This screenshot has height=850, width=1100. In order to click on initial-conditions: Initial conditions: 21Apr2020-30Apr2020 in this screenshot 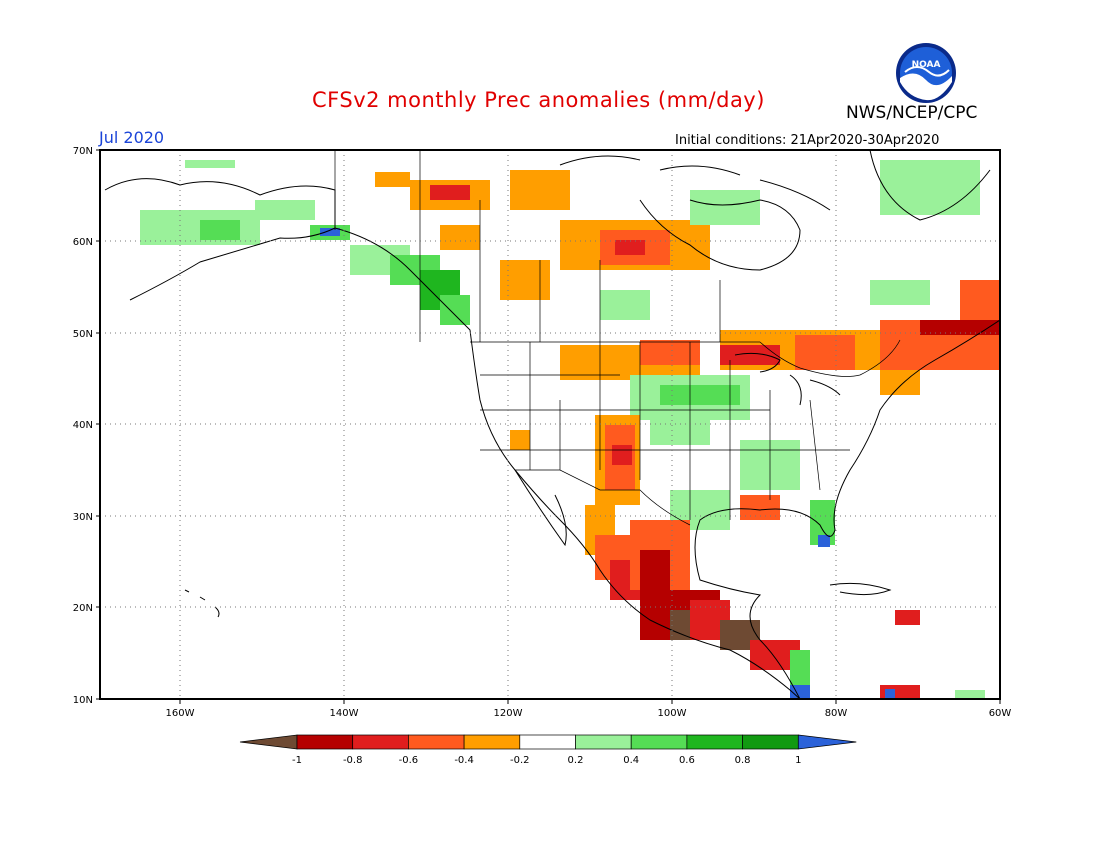, I will do `click(807, 140)`.